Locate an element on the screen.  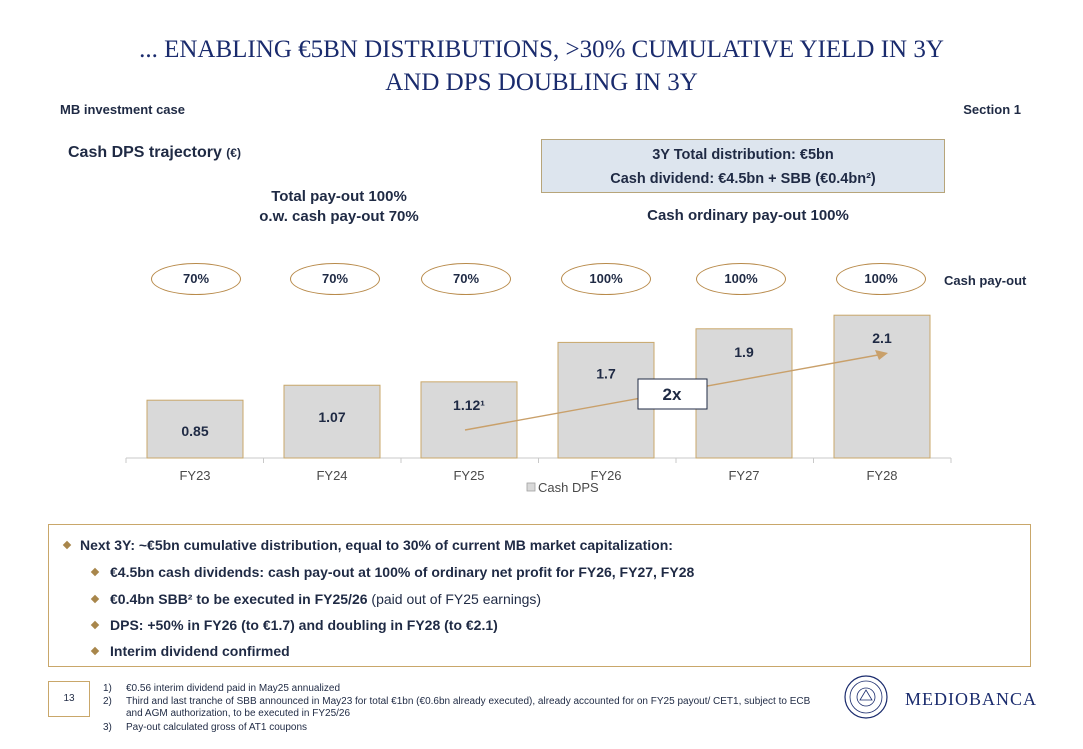
chart-title-text: Cash DPS trajectory is located at coordinates (145, 152).